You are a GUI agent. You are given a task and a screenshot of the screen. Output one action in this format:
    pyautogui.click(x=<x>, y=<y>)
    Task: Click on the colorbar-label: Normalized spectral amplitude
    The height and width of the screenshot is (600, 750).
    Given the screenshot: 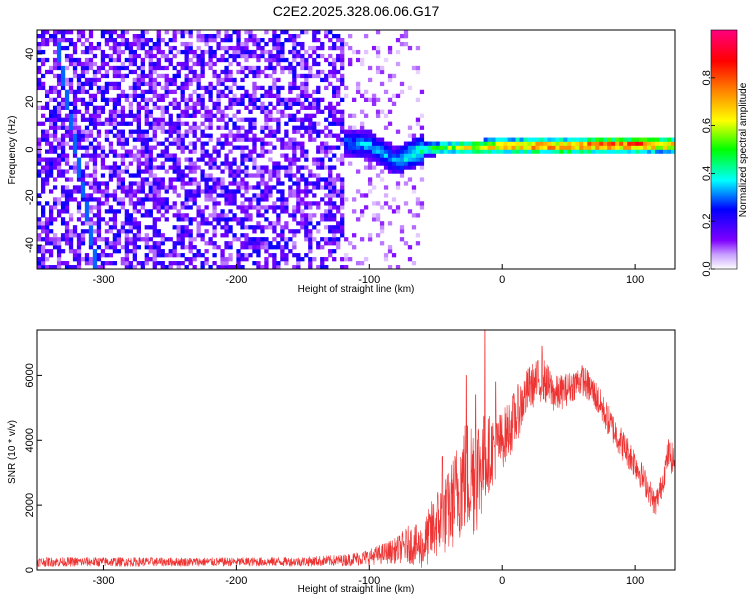 What is the action you would take?
    pyautogui.click(x=743, y=149)
    